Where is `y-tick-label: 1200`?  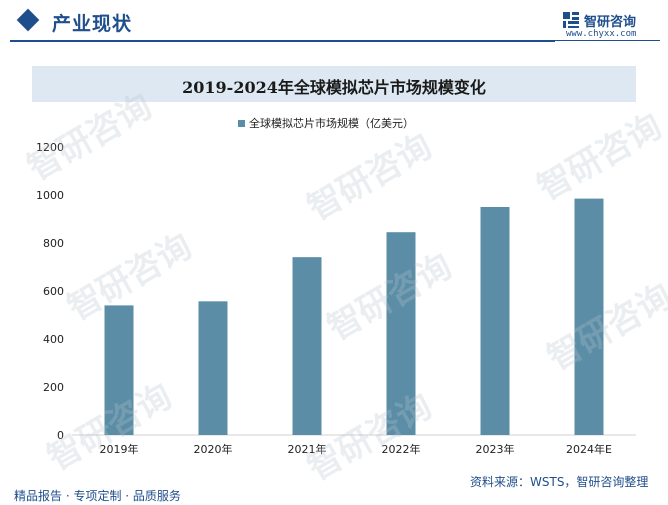
y-tick-label: 1200 is located at coordinates (50, 147).